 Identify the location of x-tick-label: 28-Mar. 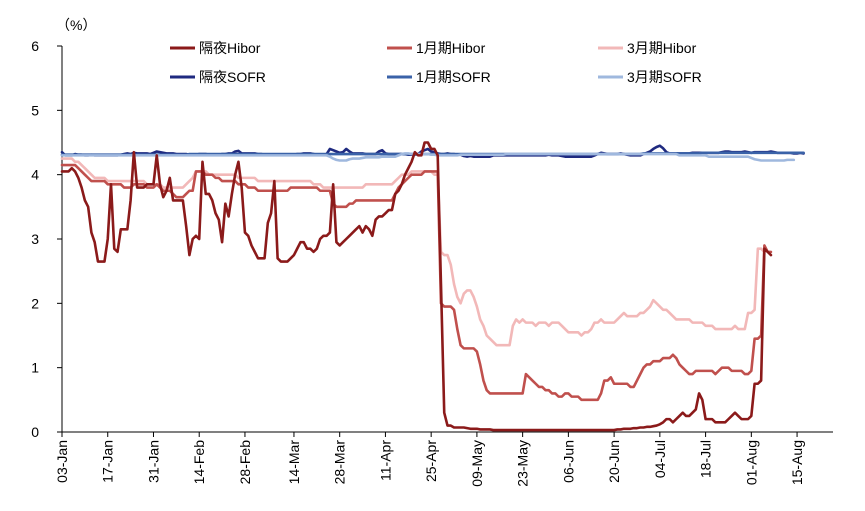
(340, 462).